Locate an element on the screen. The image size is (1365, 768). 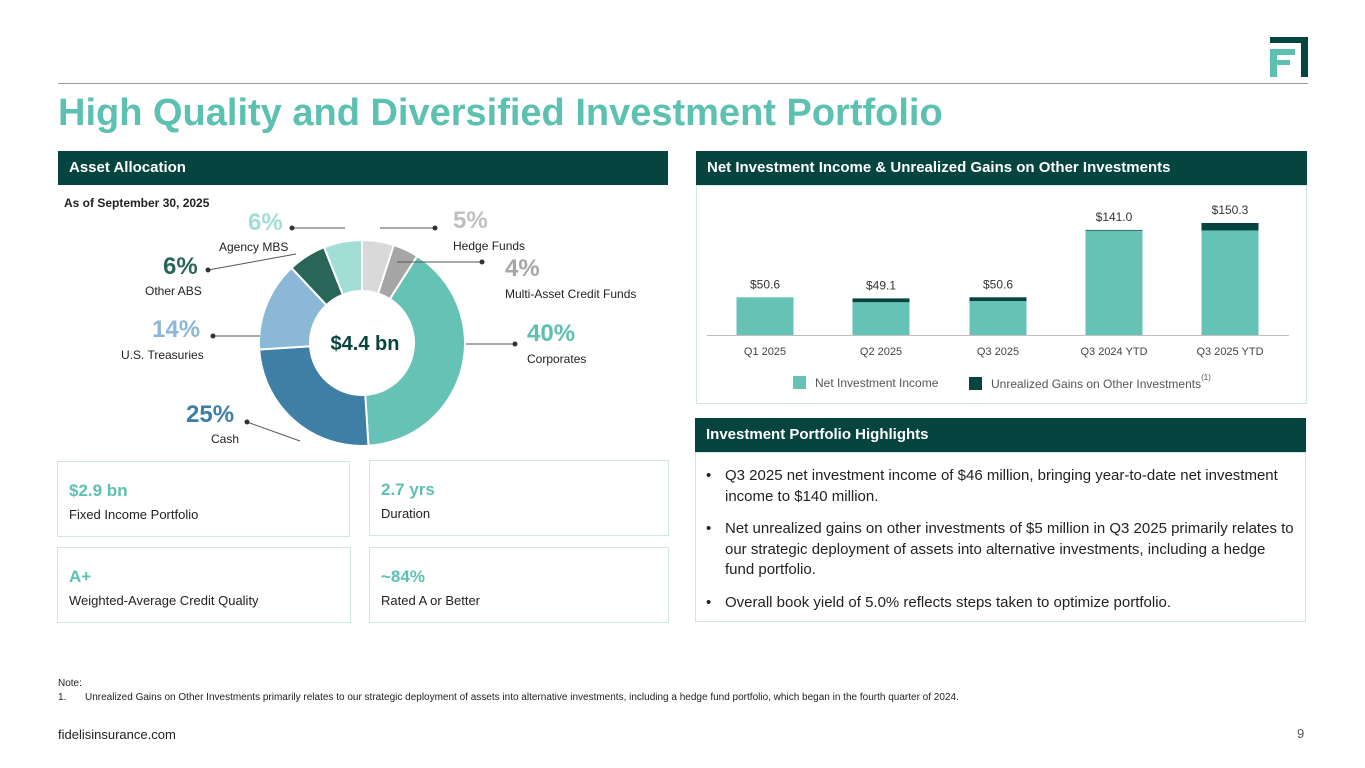
donut-slice-cash is located at coordinates (314, 396).